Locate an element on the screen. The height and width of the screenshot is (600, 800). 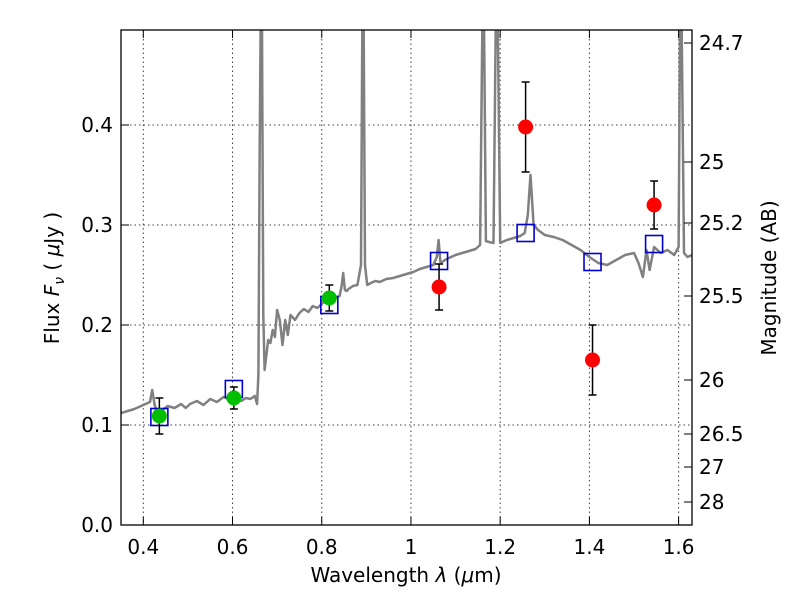
mag-tick-label: 26 is located at coordinates (711, 380).